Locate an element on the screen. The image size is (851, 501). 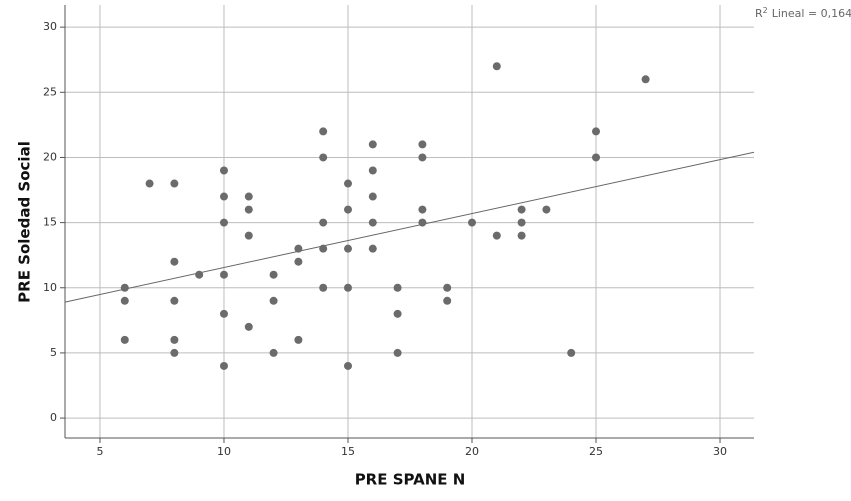
y-tick-label: 20 is located at coordinates (50, 156).